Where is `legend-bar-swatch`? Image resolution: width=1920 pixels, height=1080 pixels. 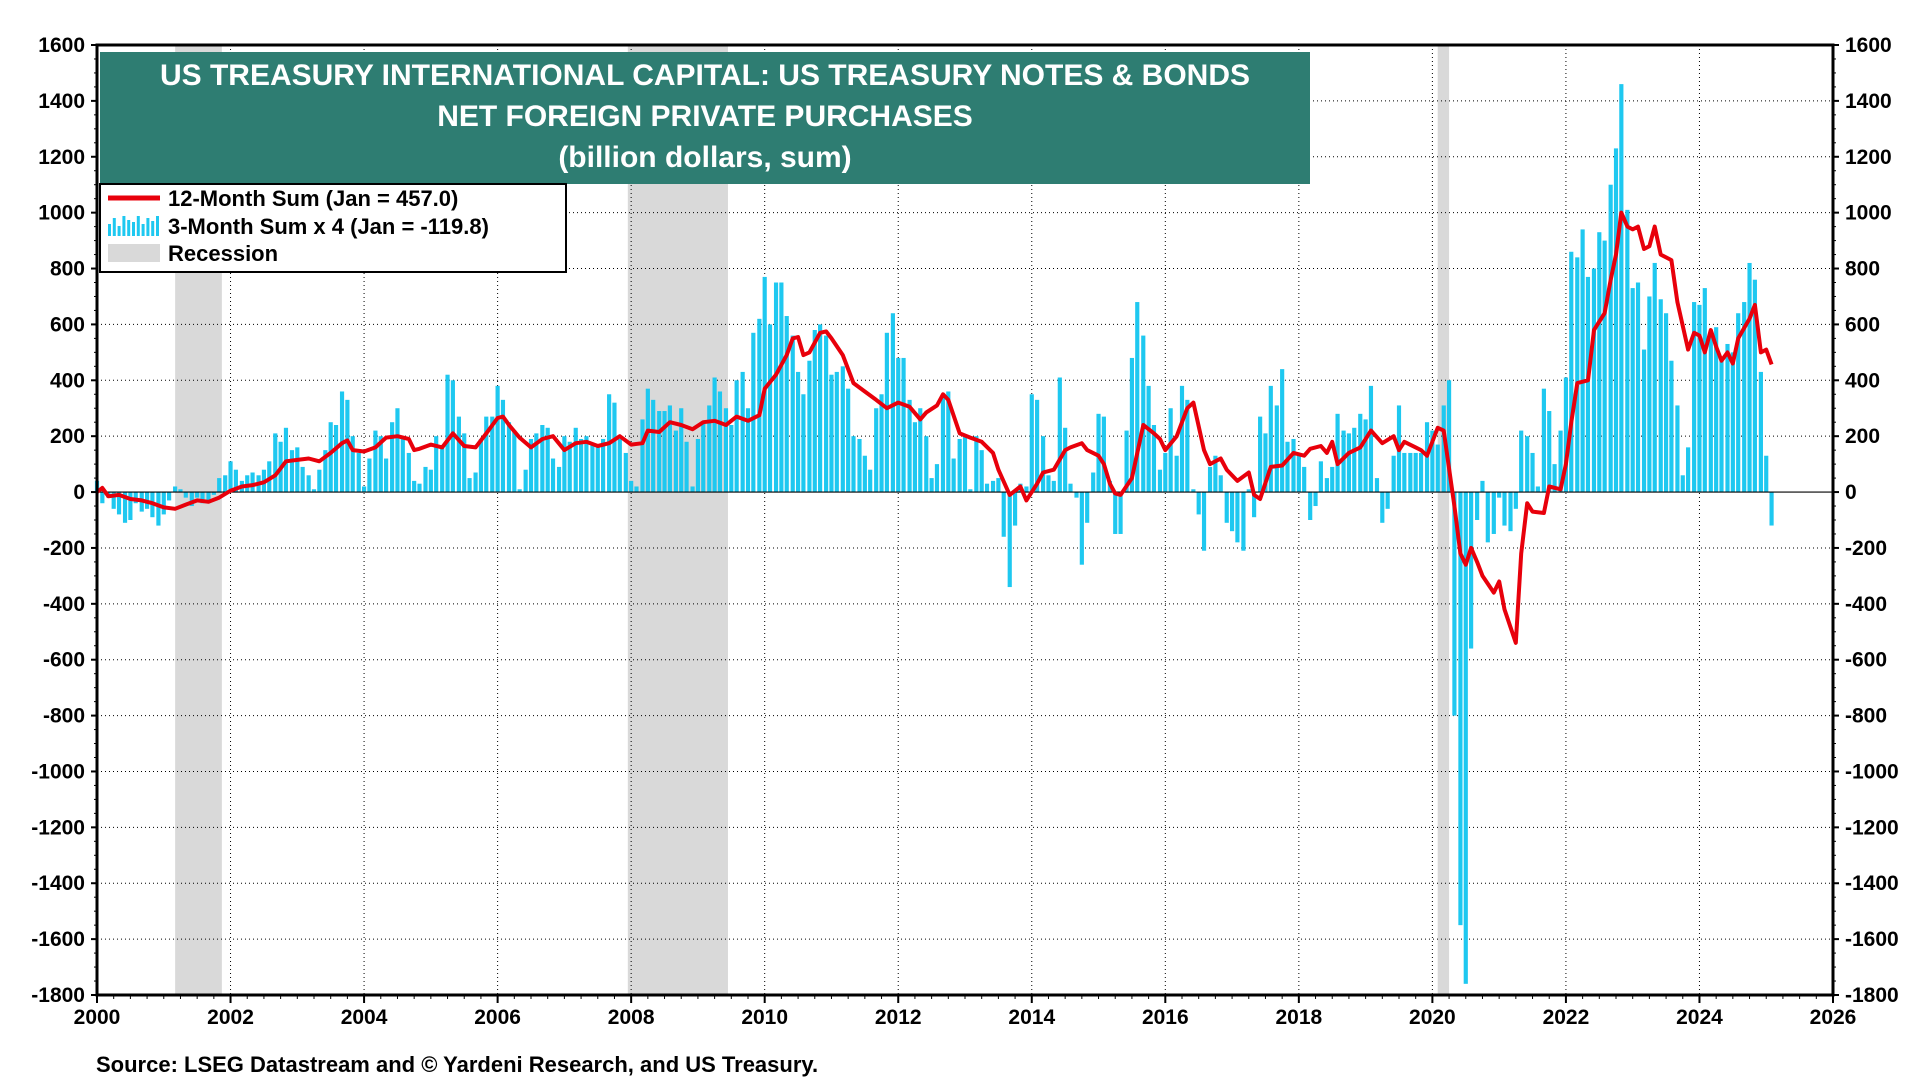
legend-bar-swatch is located at coordinates (133, 226).